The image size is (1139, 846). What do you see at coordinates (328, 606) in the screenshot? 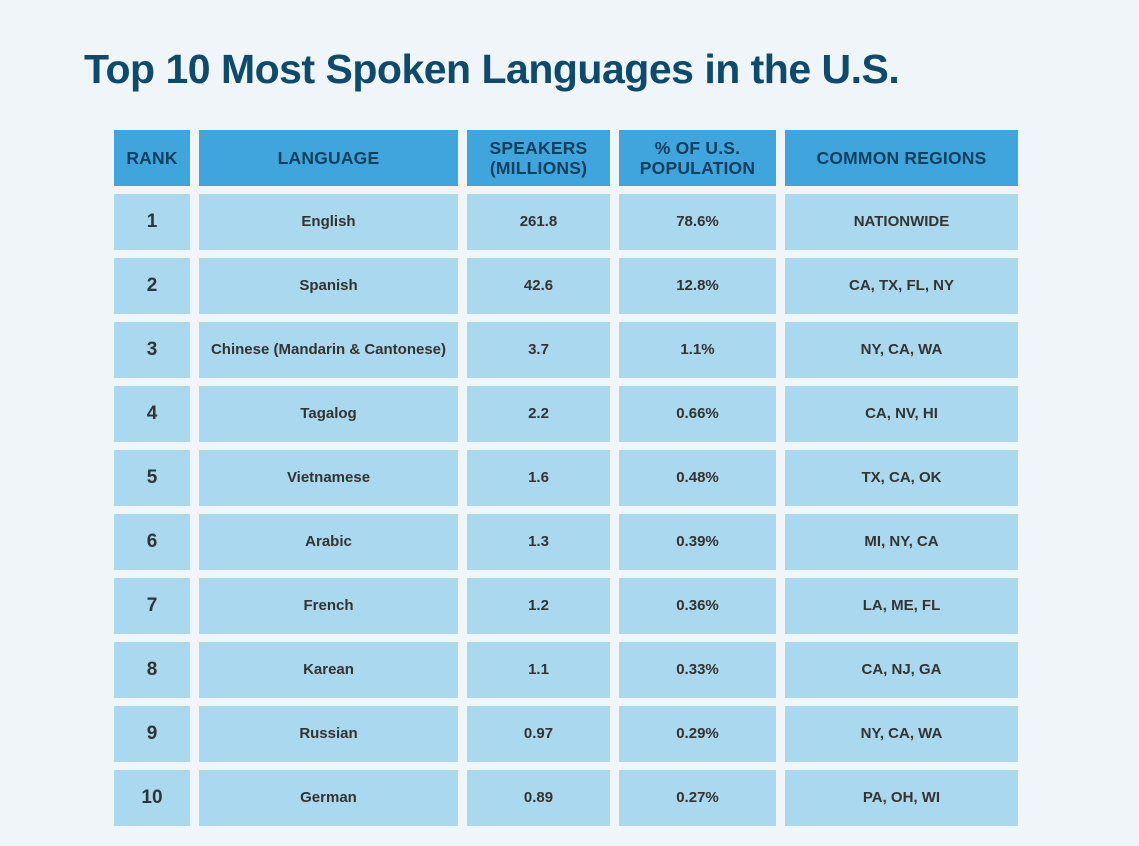
I see `cell-language: French` at bounding box center [328, 606].